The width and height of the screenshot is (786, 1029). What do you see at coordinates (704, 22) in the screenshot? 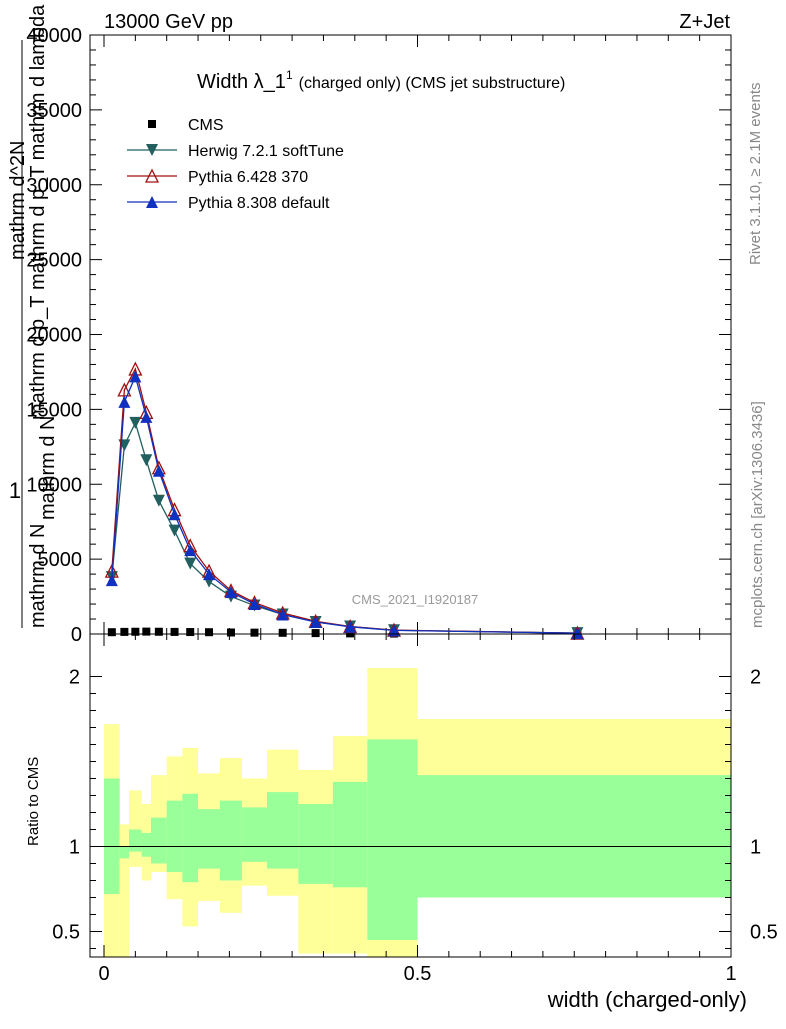
I see `header-right: Z+Jet` at bounding box center [704, 22].